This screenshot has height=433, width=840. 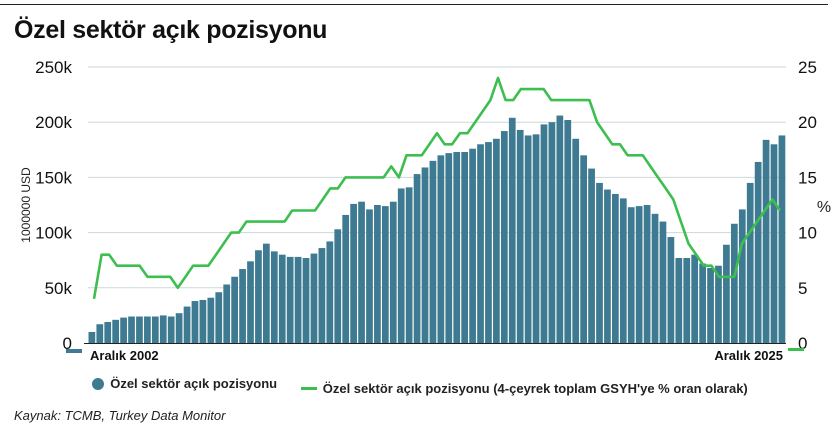 What do you see at coordinates (53, 233) in the screenshot?
I see `y-tick-label: 100k` at bounding box center [53, 233].